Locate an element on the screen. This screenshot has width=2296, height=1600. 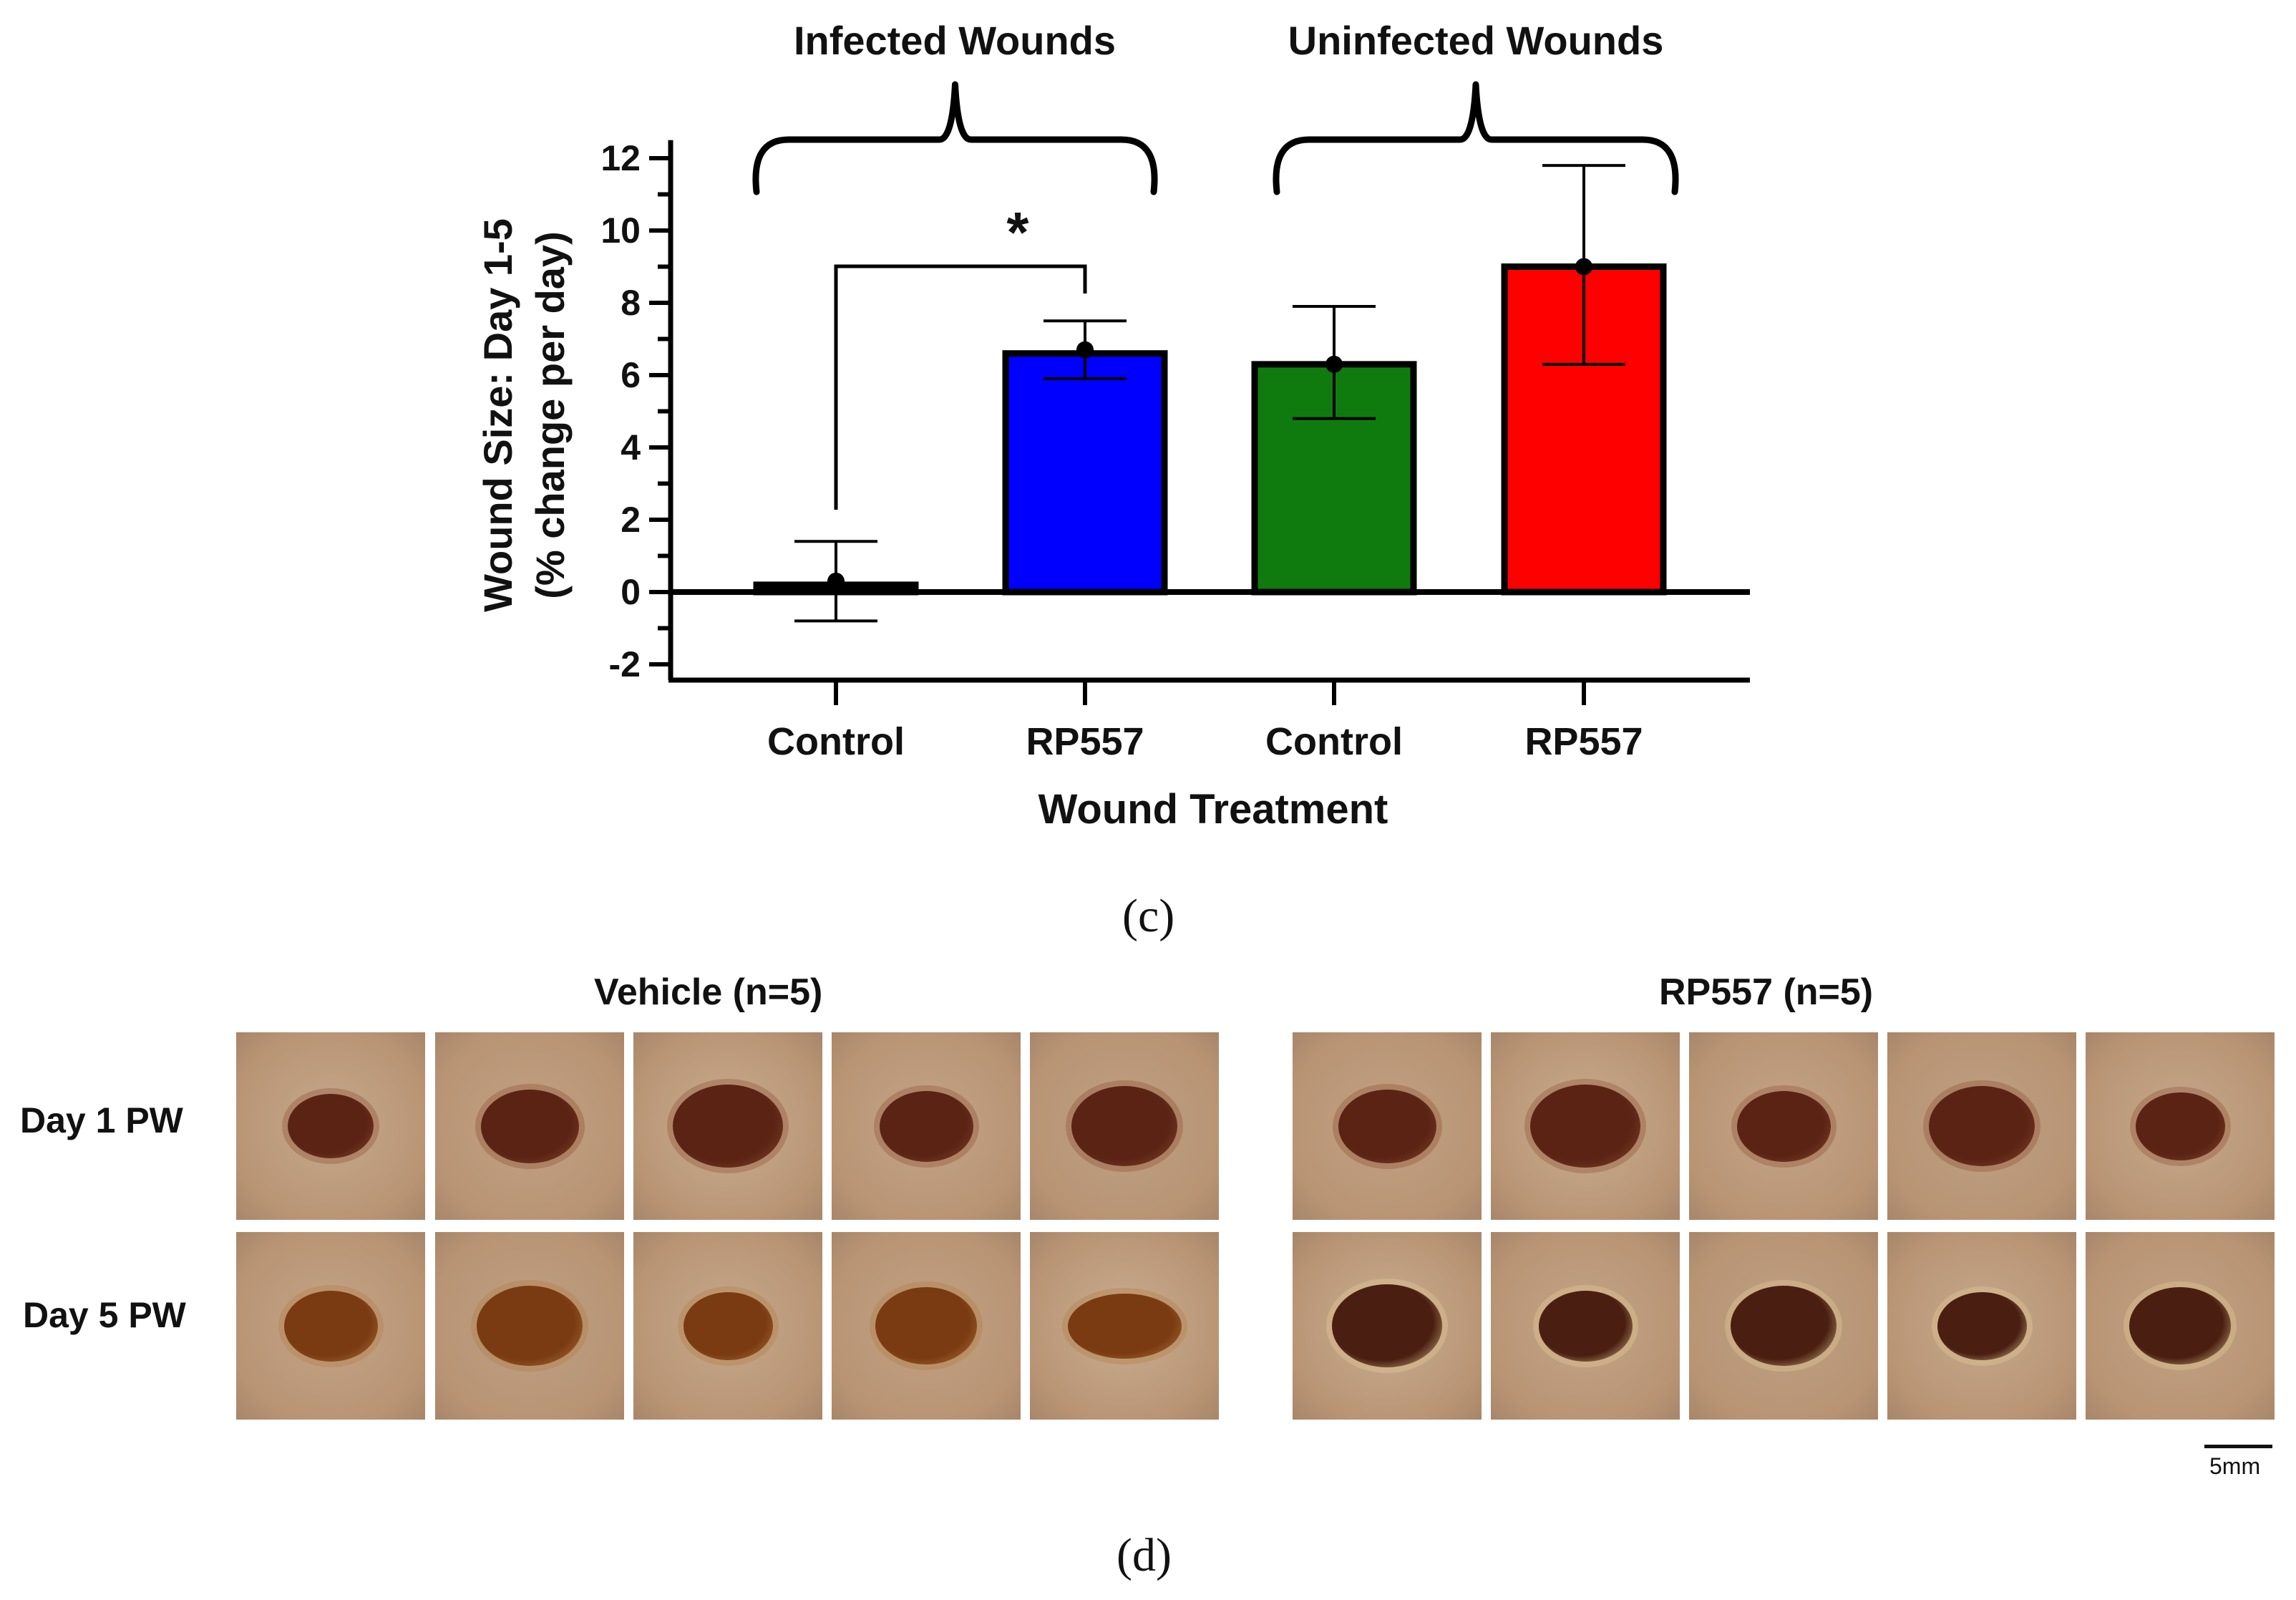
group-brackets is located at coordinates (1215, 295).